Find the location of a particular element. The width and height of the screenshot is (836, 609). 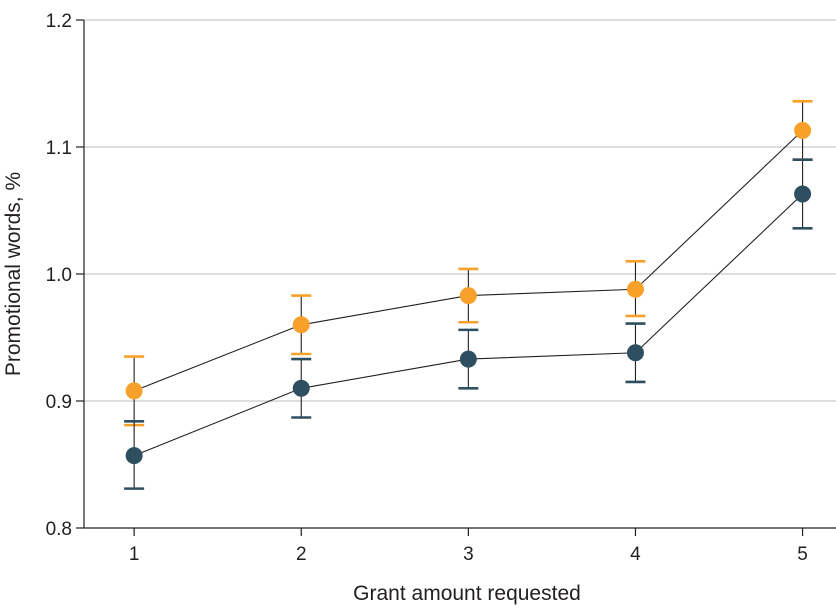

x-tick-label: 3 is located at coordinates (468, 554).